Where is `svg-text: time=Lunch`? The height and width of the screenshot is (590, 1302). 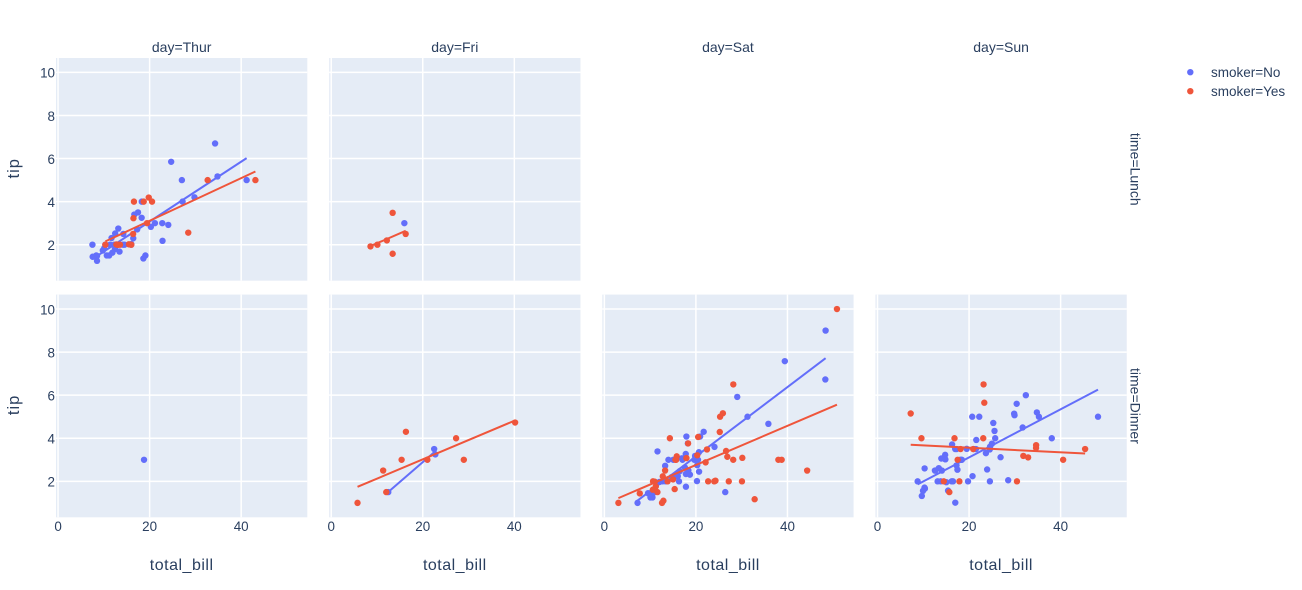 svg-text: time=Lunch is located at coordinates (1136, 169).